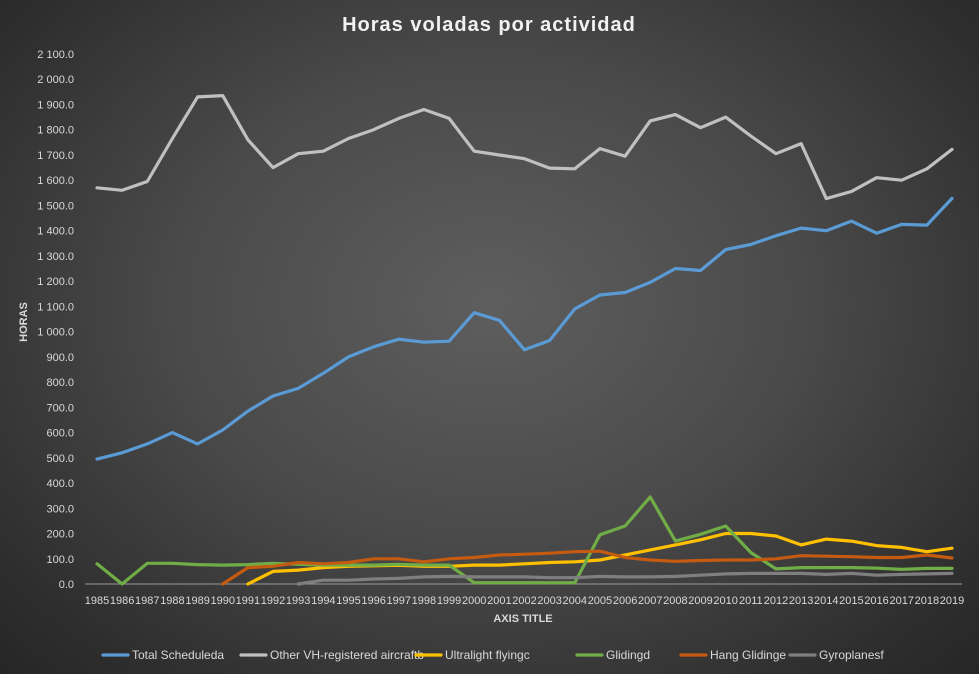  I want to click on y-tick-label: 1 700.0, so click(55, 156).